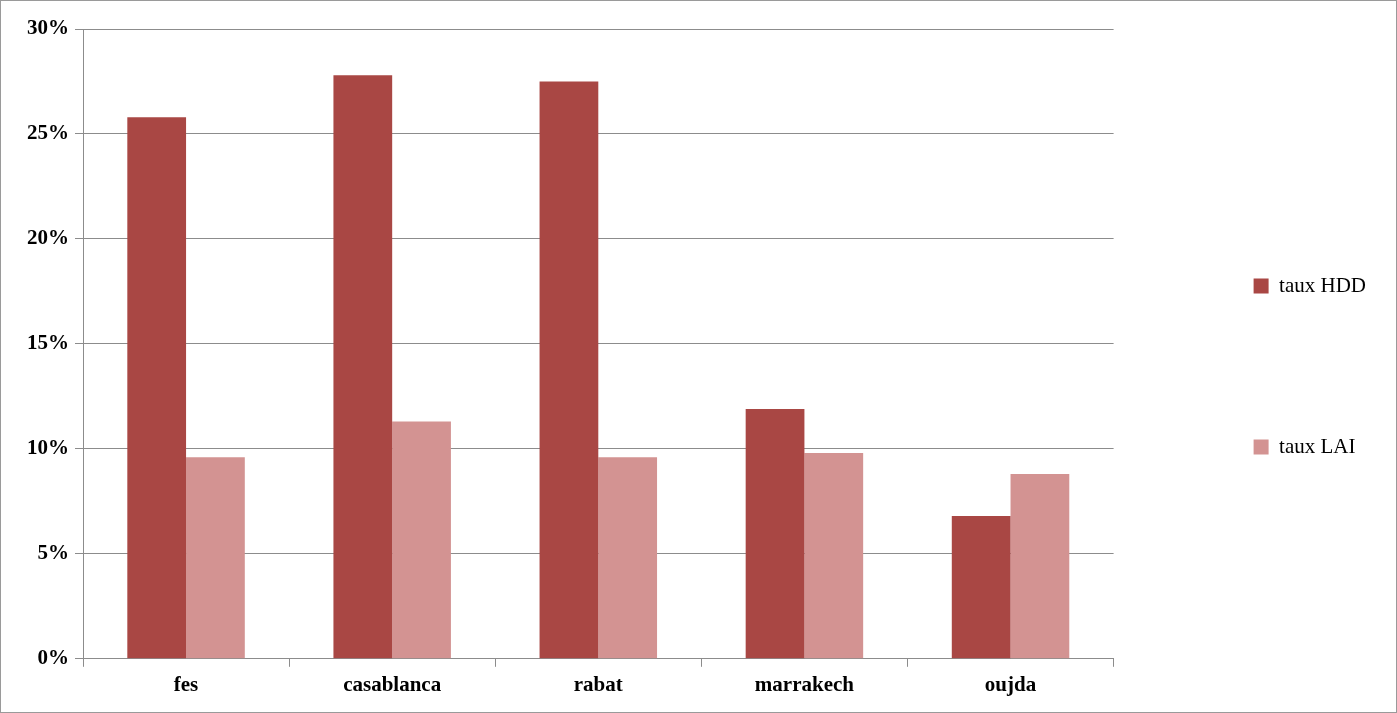 This screenshot has width=1397, height=713. What do you see at coordinates (1317, 445) in the screenshot?
I see `legend-label: taux LAI` at bounding box center [1317, 445].